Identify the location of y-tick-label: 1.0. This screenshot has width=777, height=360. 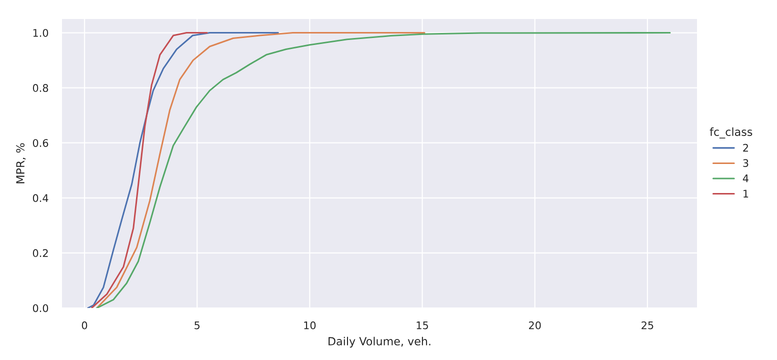
(40, 32).